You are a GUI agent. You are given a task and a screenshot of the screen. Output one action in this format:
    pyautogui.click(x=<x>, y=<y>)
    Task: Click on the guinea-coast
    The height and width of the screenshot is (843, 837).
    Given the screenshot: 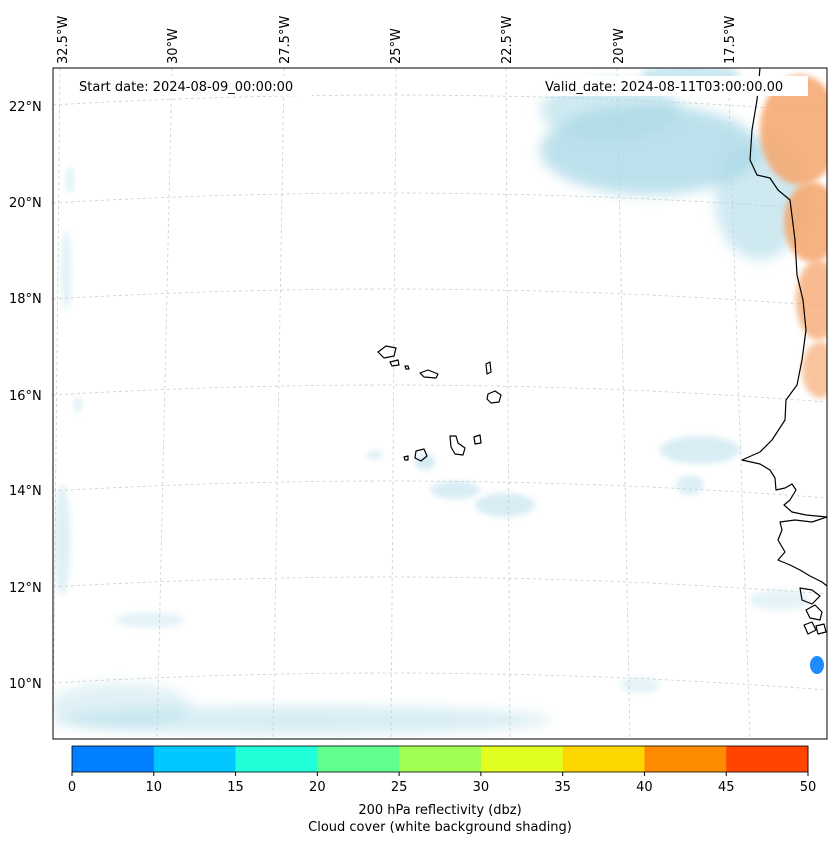 What is the action you would take?
    pyautogui.click(x=814, y=612)
    